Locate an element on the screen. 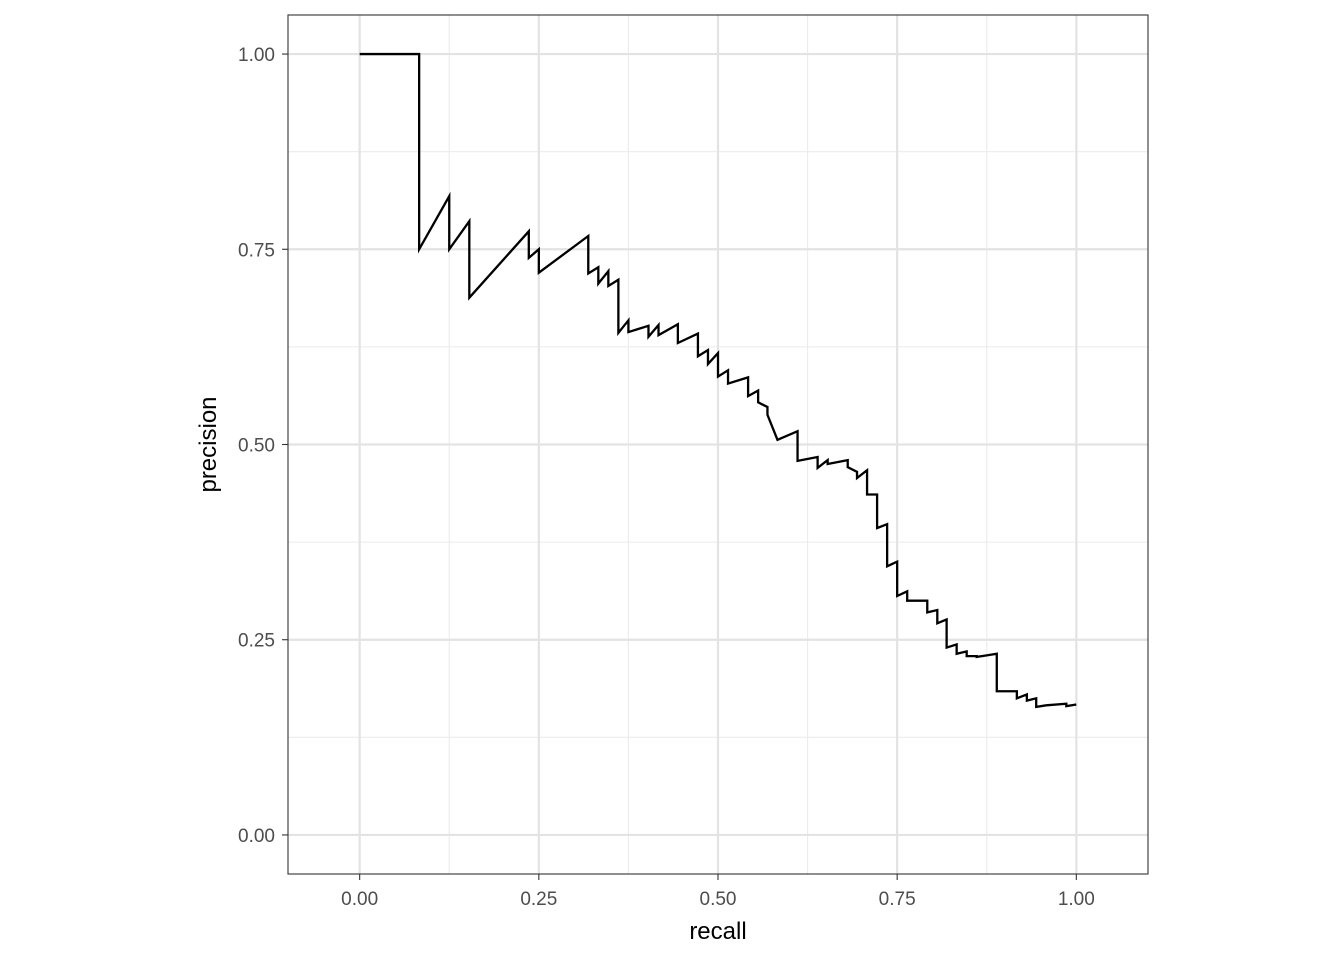  y-axis-ticks: 0.00 0.25 0.50 0.75 1.00 is located at coordinates (263, 446).